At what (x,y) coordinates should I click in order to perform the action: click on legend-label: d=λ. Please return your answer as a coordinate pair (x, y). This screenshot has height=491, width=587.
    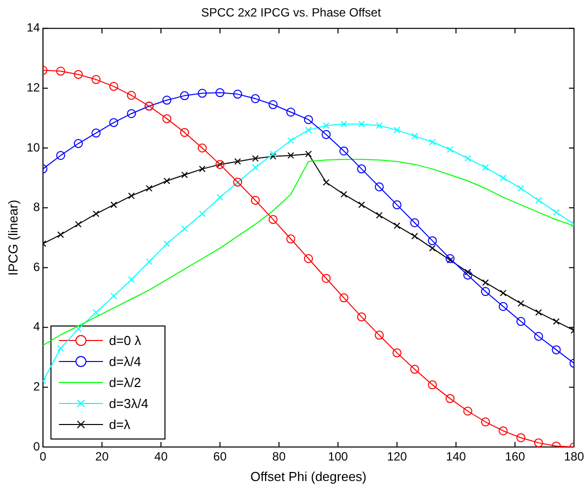
    Looking at the image, I should click on (119, 424).